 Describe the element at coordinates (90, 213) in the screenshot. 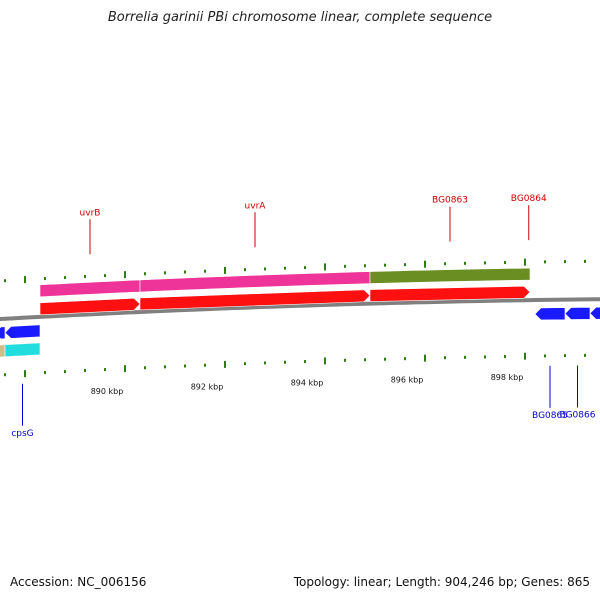

I see `forward-gene-label: uvrB` at that location.